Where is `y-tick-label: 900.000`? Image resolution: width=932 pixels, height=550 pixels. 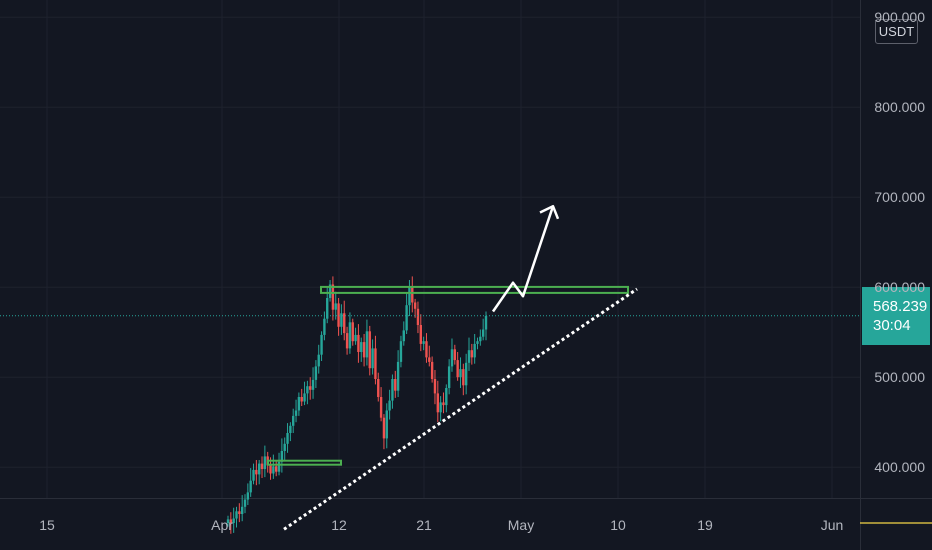
y-tick-label: 900.000 is located at coordinates (899, 17).